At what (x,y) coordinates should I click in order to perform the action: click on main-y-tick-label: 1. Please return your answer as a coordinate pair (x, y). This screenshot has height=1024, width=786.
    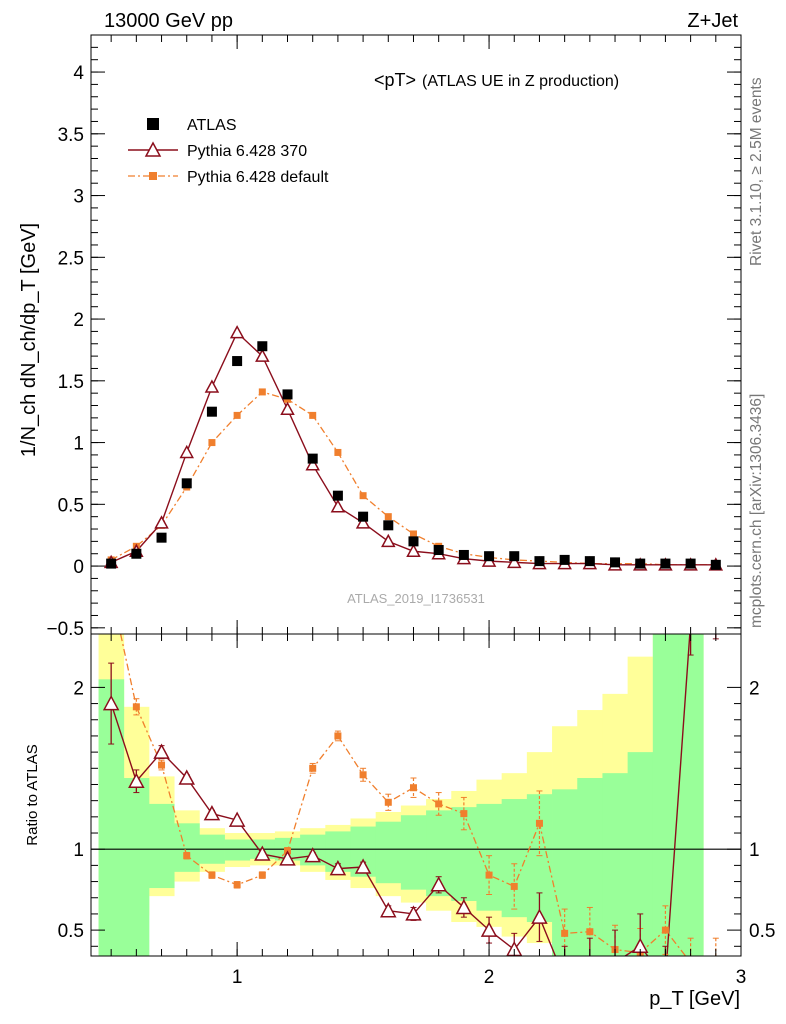
    Looking at the image, I should click on (78, 444).